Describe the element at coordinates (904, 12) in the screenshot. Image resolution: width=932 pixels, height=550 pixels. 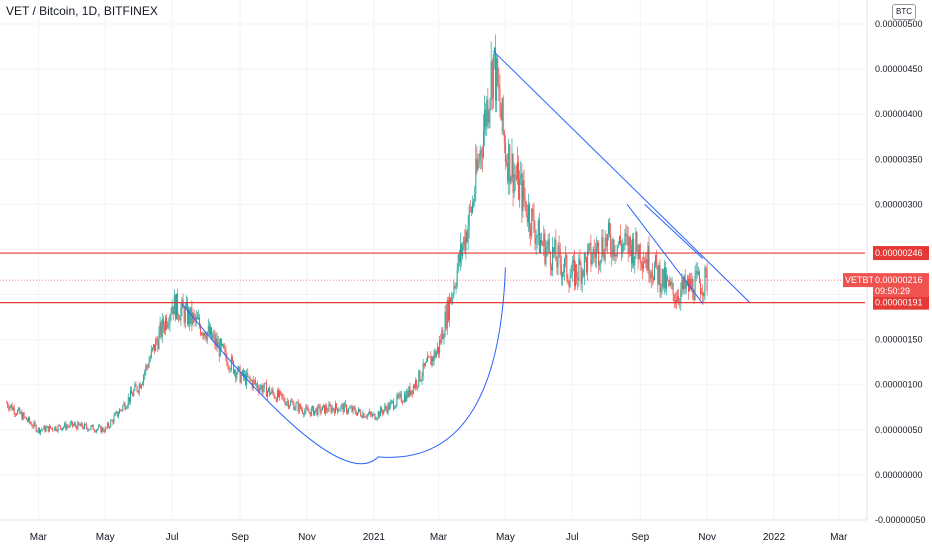
I see `currency-button: BTC` at that location.